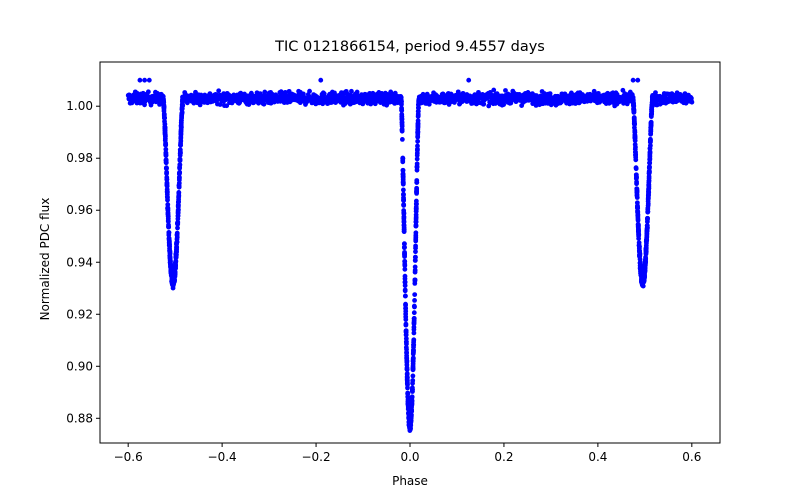  Describe the element at coordinates (79, 262) in the screenshot. I see `y-tick-label: 0.94` at that location.